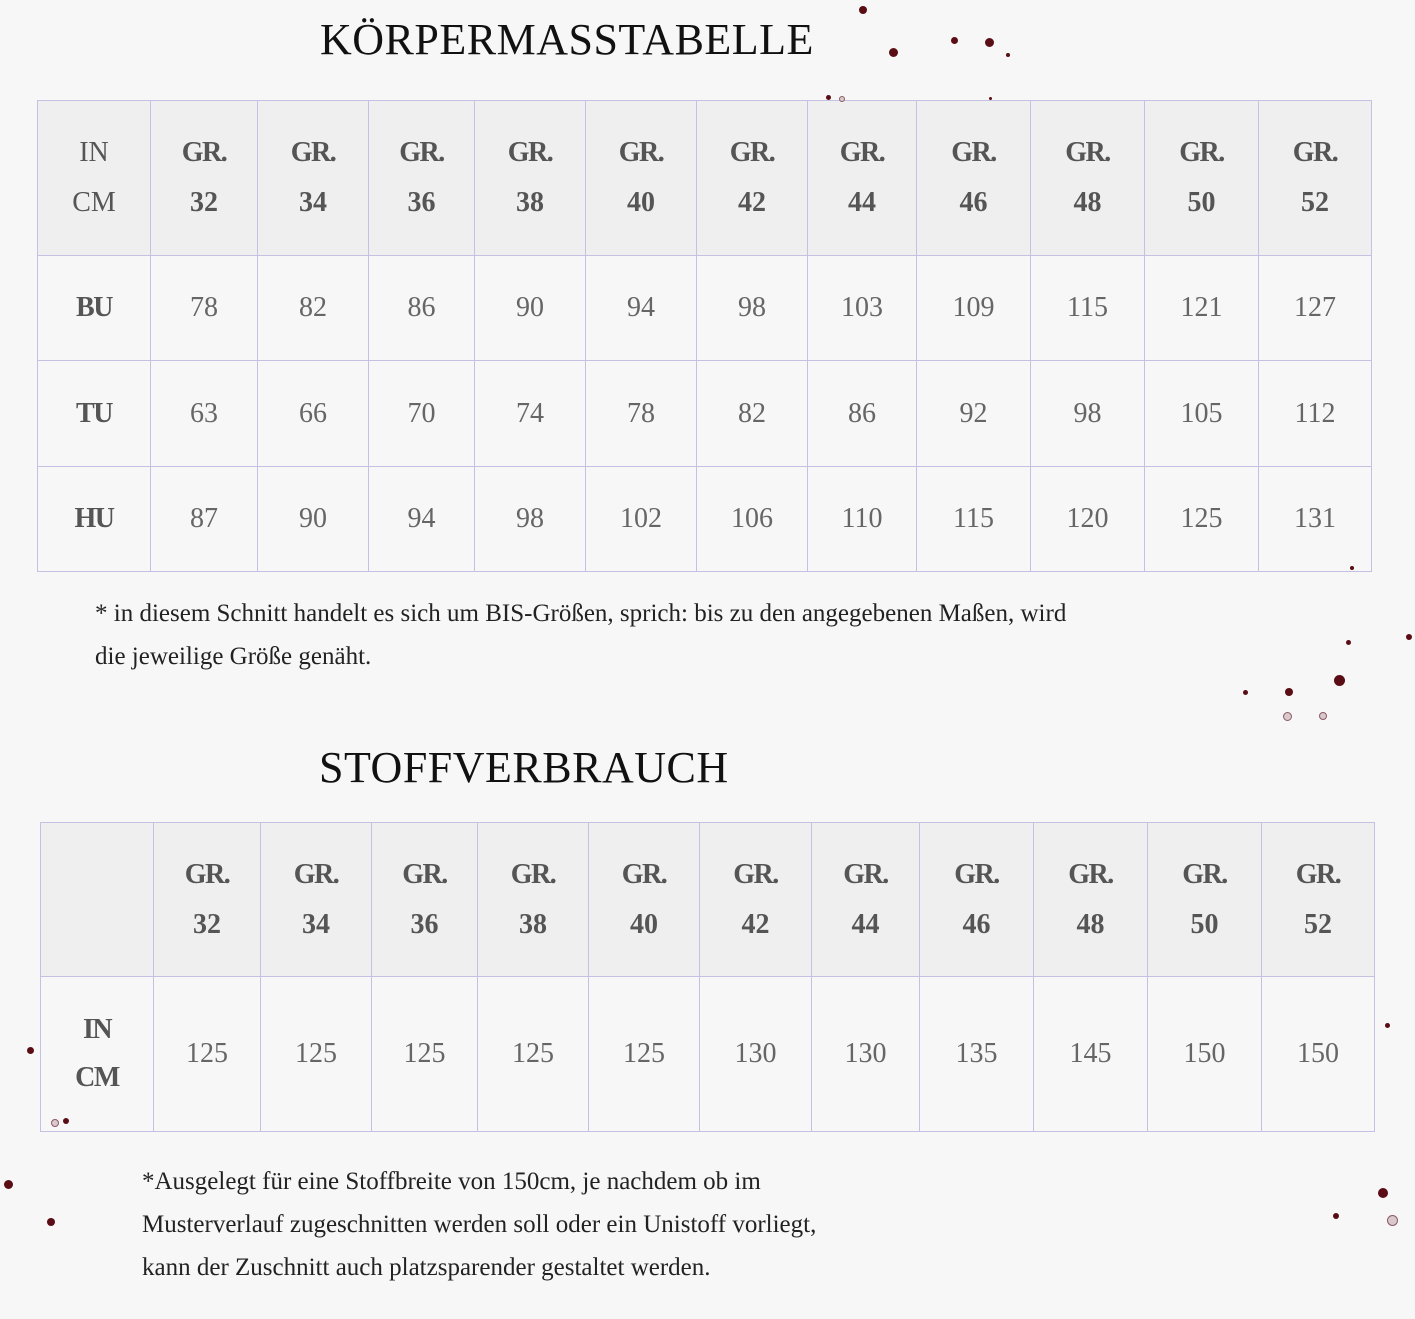 Image resolution: width=1415 pixels, height=1319 pixels. What do you see at coordinates (1201, 308) in the screenshot?
I see `measurement-cell: 121` at bounding box center [1201, 308].